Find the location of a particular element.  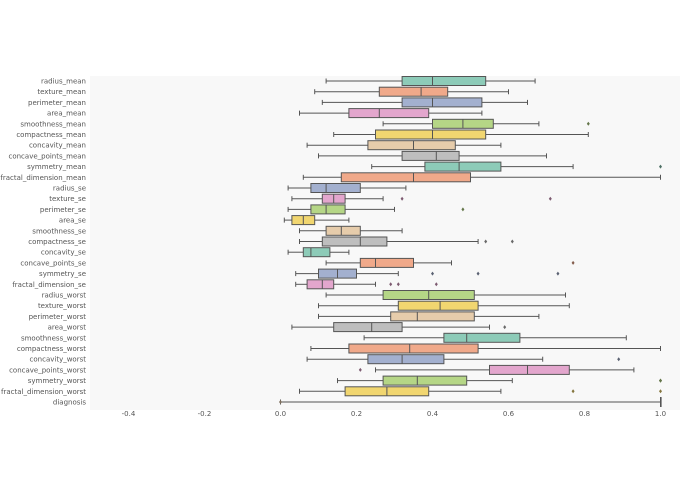

category-label: texture_se is located at coordinates (67, 199).